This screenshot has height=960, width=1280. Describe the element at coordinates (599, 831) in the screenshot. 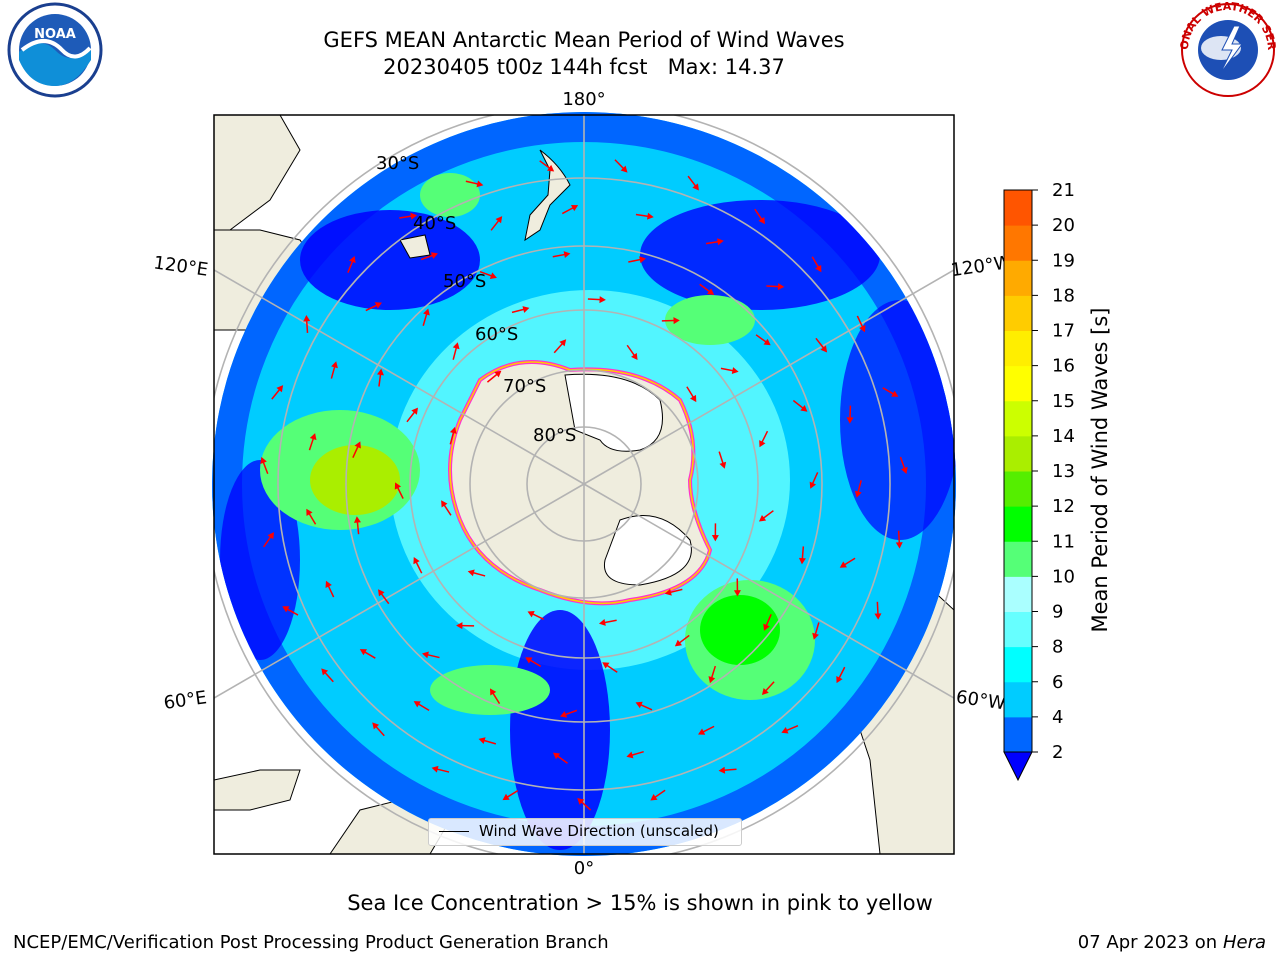

I see `legend-label: Wind Wave Direction (unscaled)` at that location.